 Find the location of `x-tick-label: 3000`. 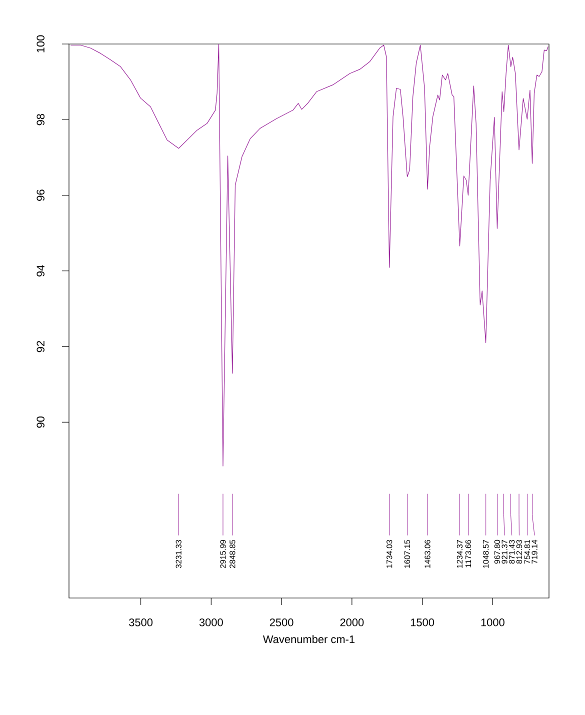

x-tick-label: 3000 is located at coordinates (211, 622).